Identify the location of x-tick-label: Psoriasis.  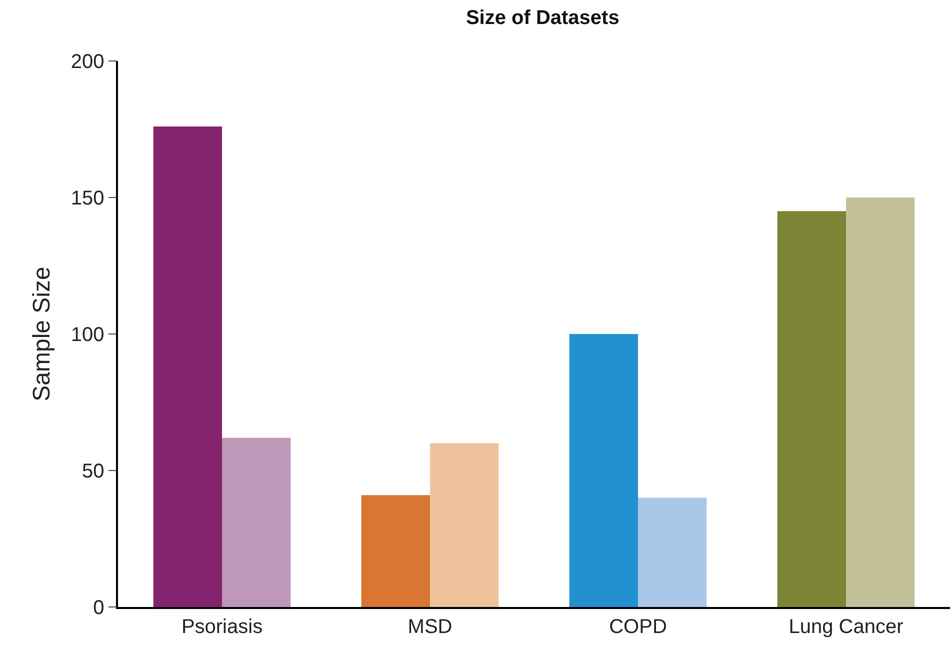
(222, 627).